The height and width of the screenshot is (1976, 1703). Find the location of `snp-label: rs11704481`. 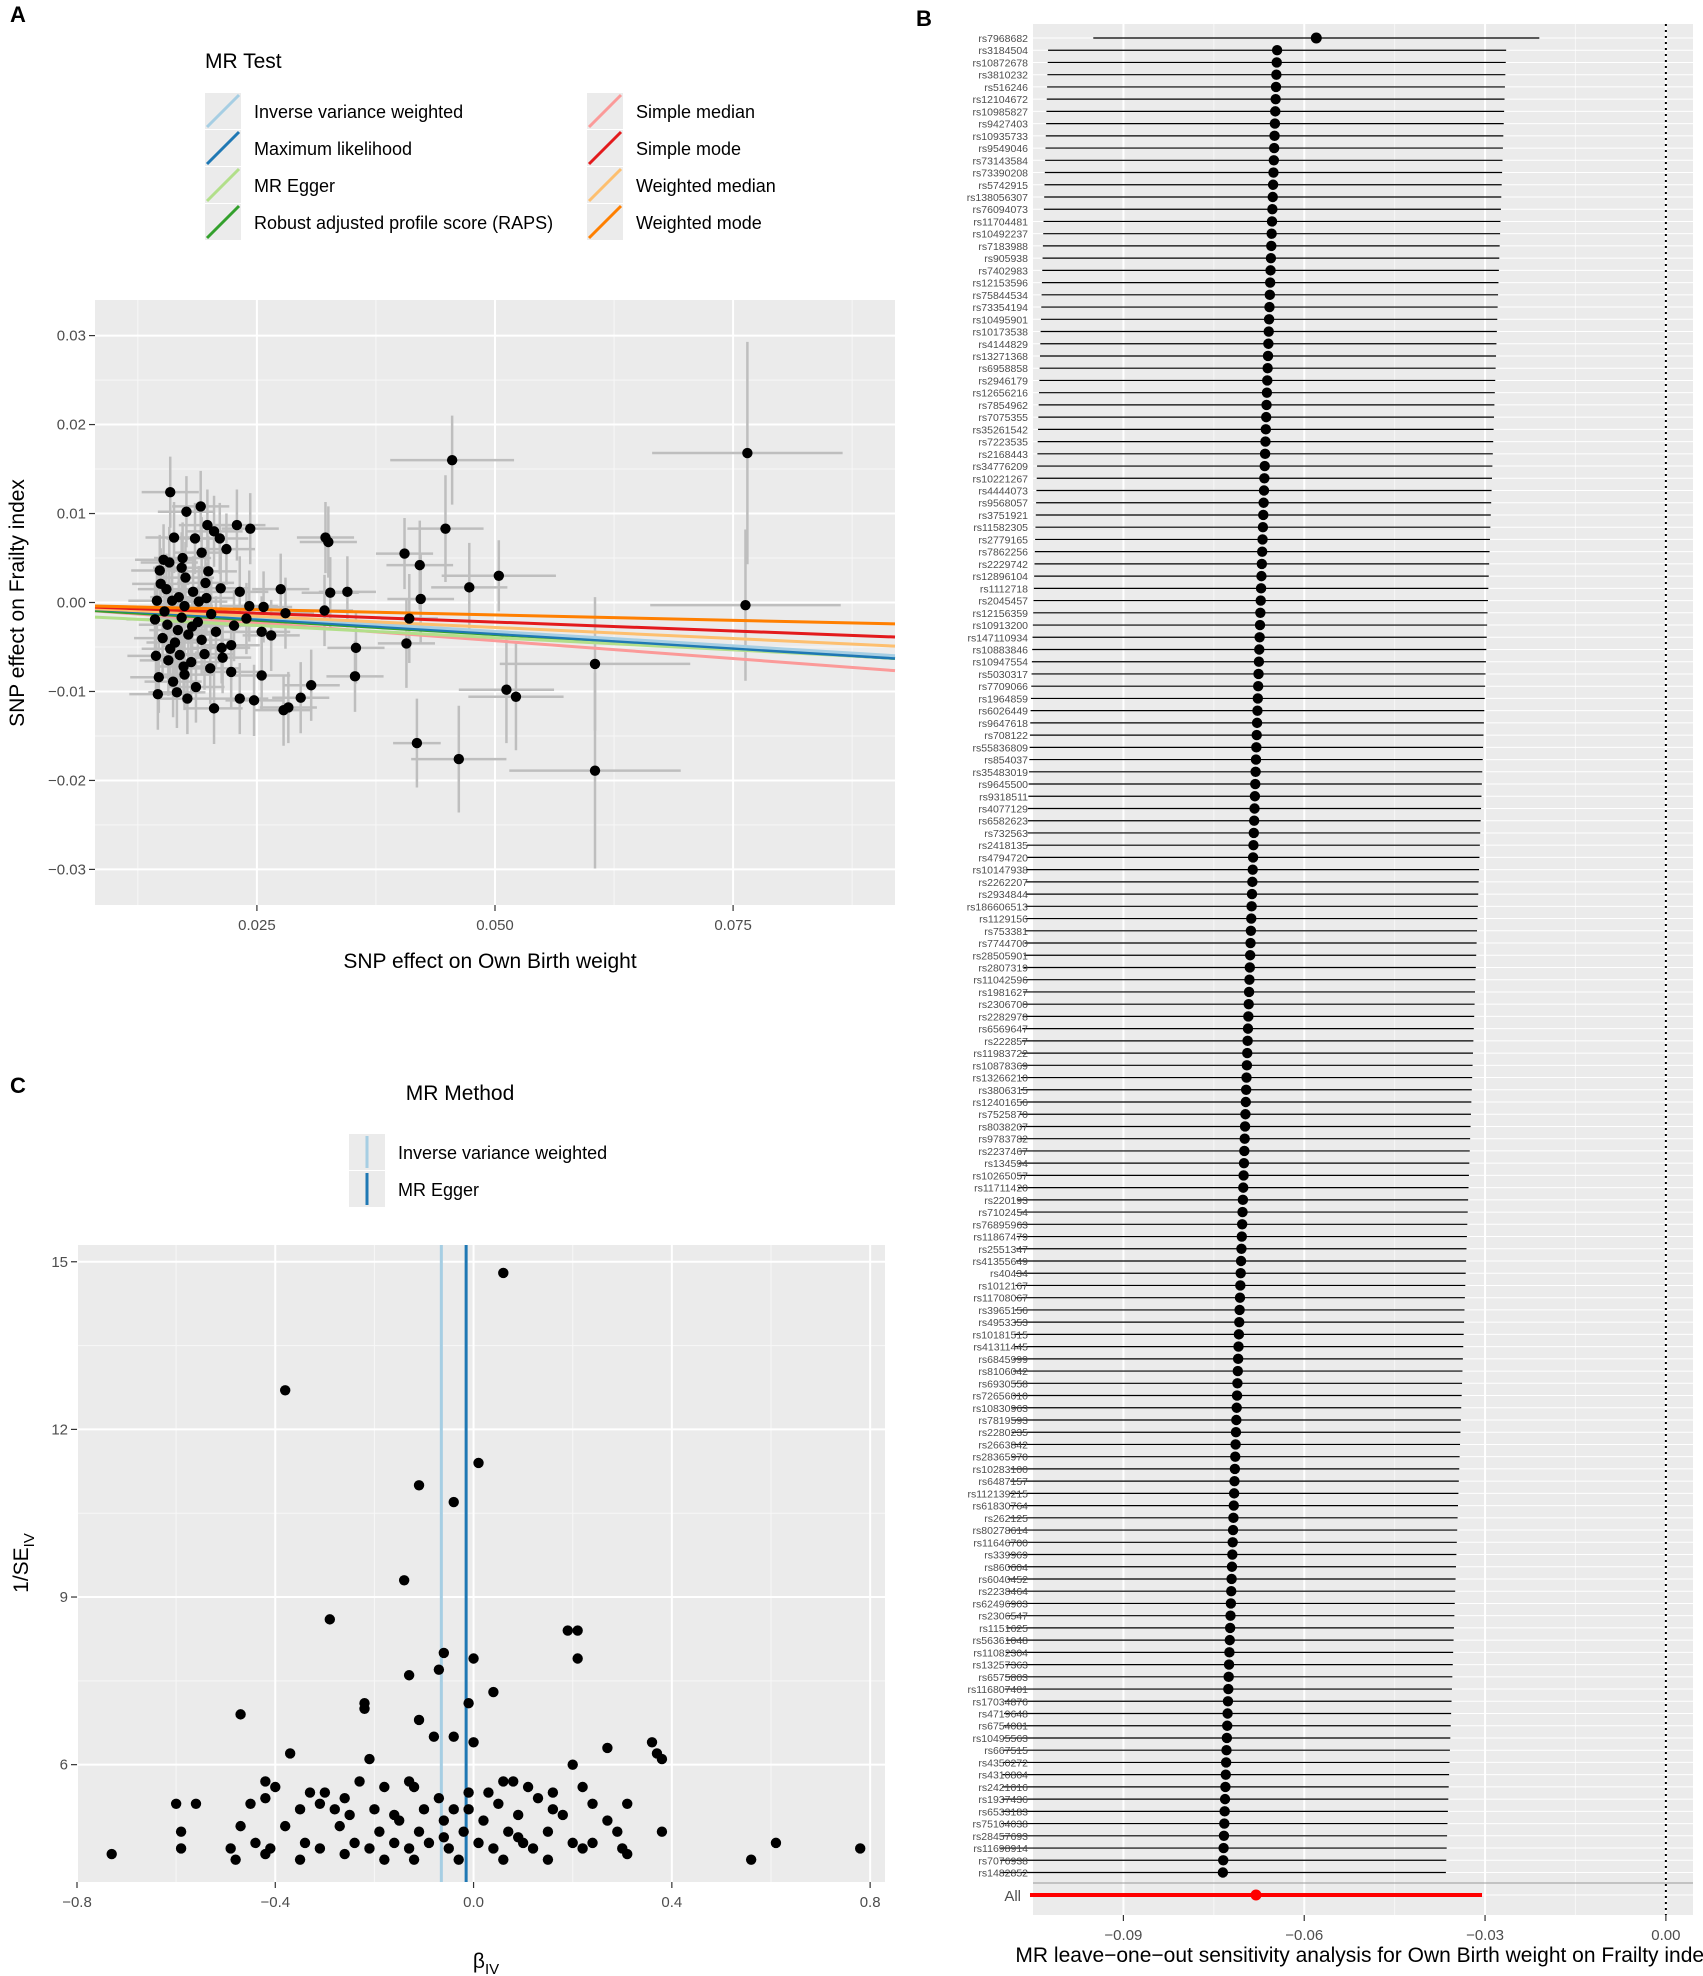

snp-label: rs11704481 is located at coordinates (1000, 222).